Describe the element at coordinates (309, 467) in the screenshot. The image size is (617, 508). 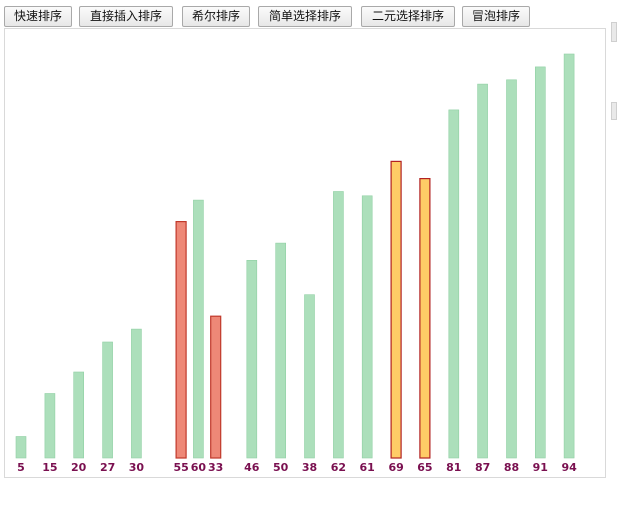
I see `bar-value-label: 38` at that location.